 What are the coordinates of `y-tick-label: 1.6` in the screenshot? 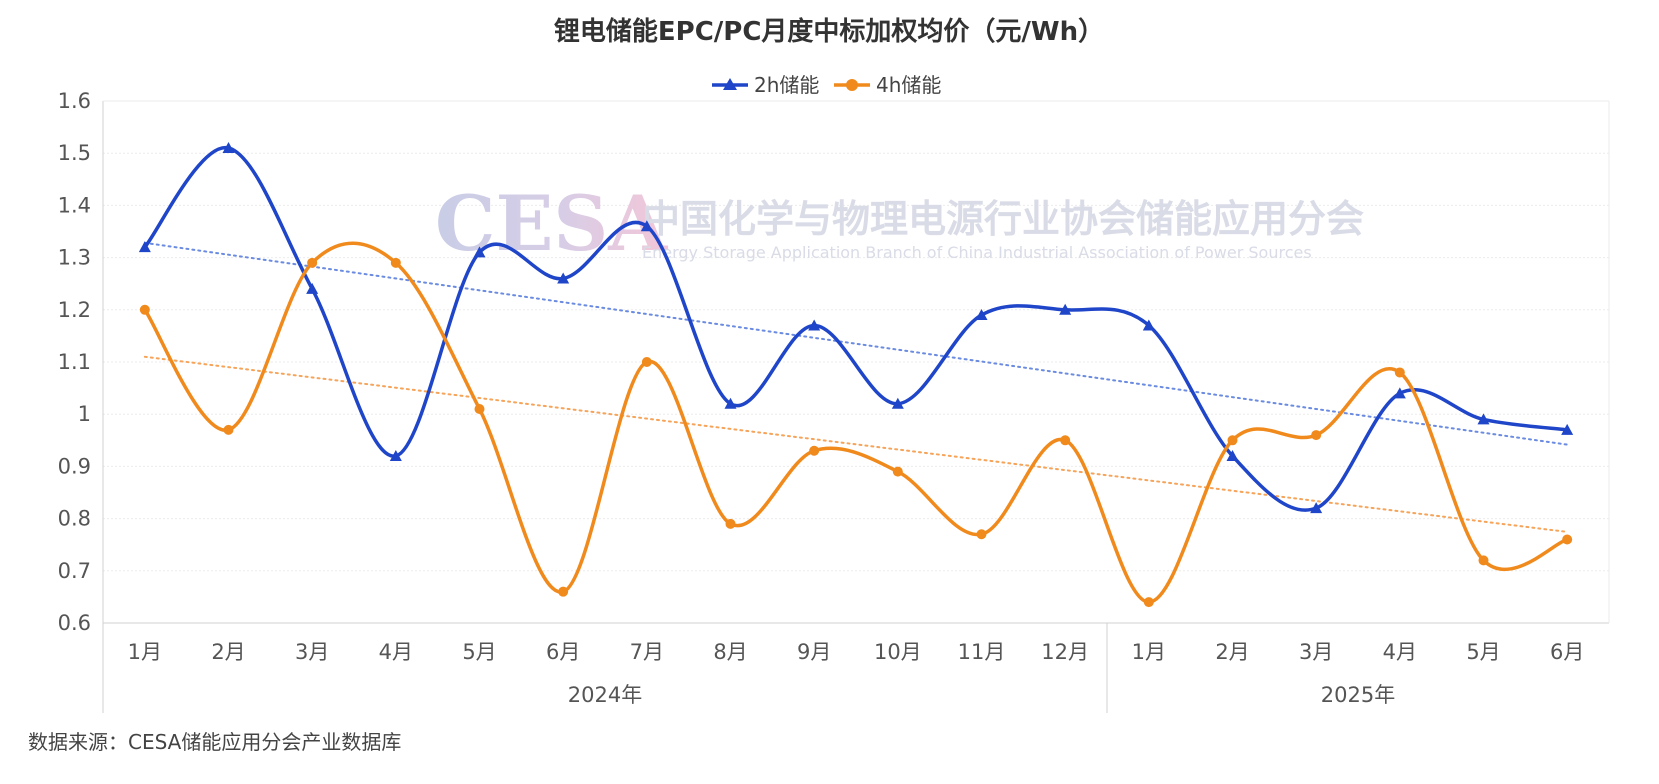 It's located at (74, 101).